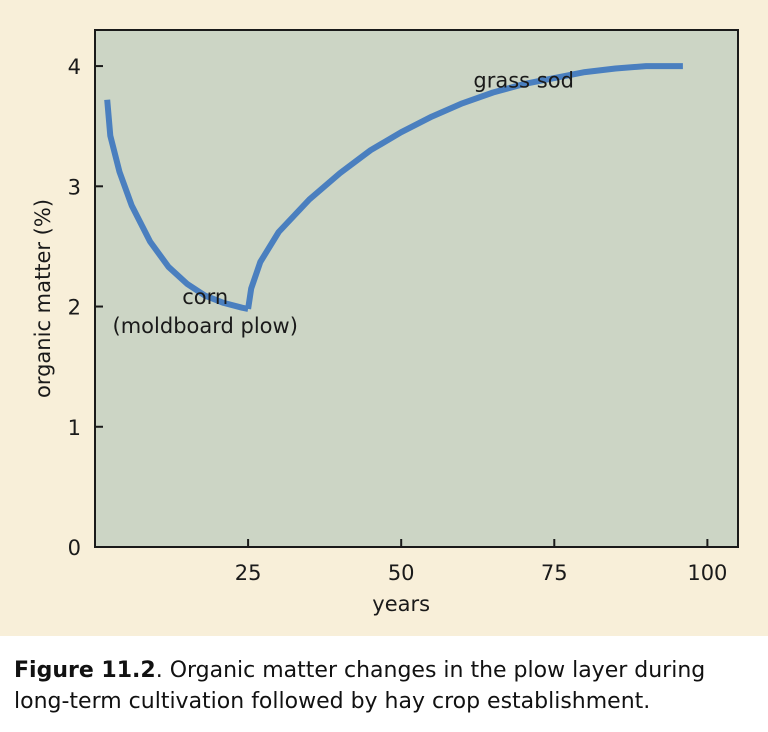 Image resolution: width=768 pixels, height=732 pixels. What do you see at coordinates (74, 548) in the screenshot?
I see `y-tick-label: 0` at bounding box center [74, 548].